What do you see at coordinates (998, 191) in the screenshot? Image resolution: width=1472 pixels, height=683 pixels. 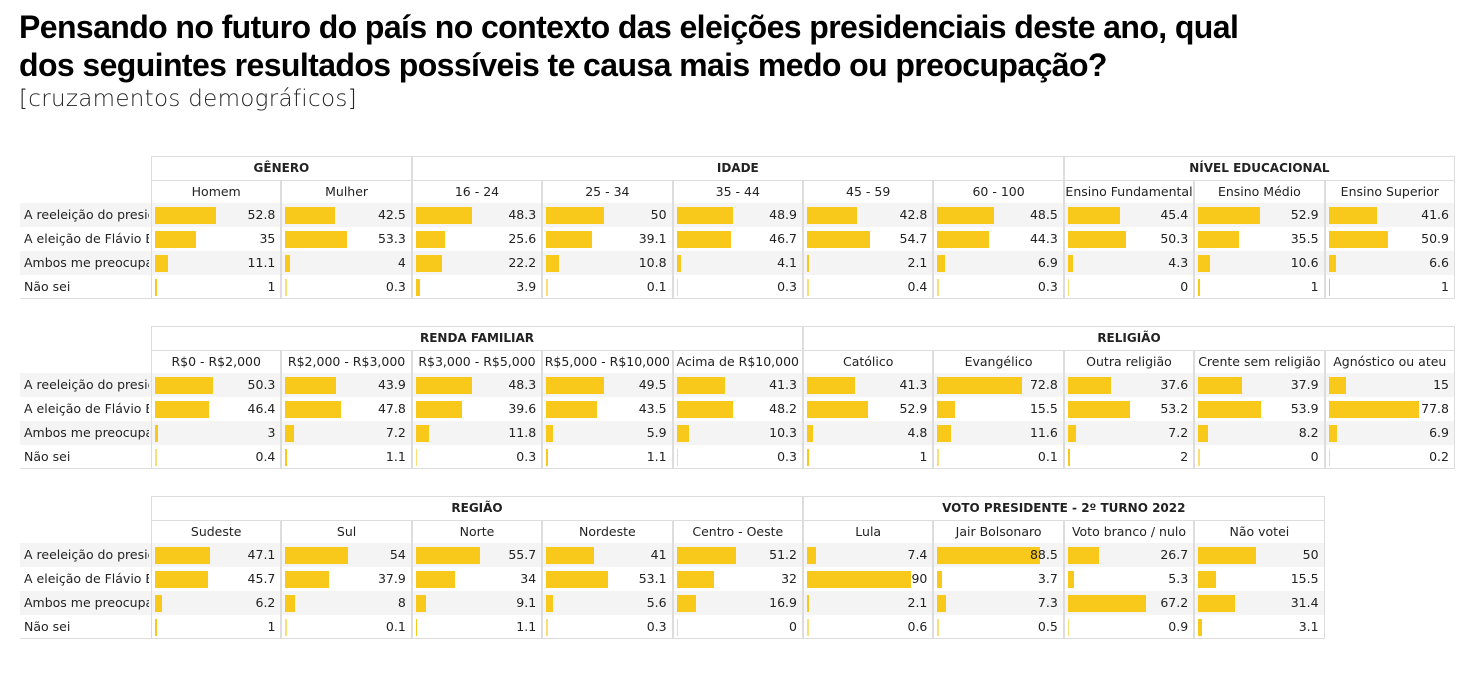 I see `column-header: 60 - 100` at bounding box center [998, 191].